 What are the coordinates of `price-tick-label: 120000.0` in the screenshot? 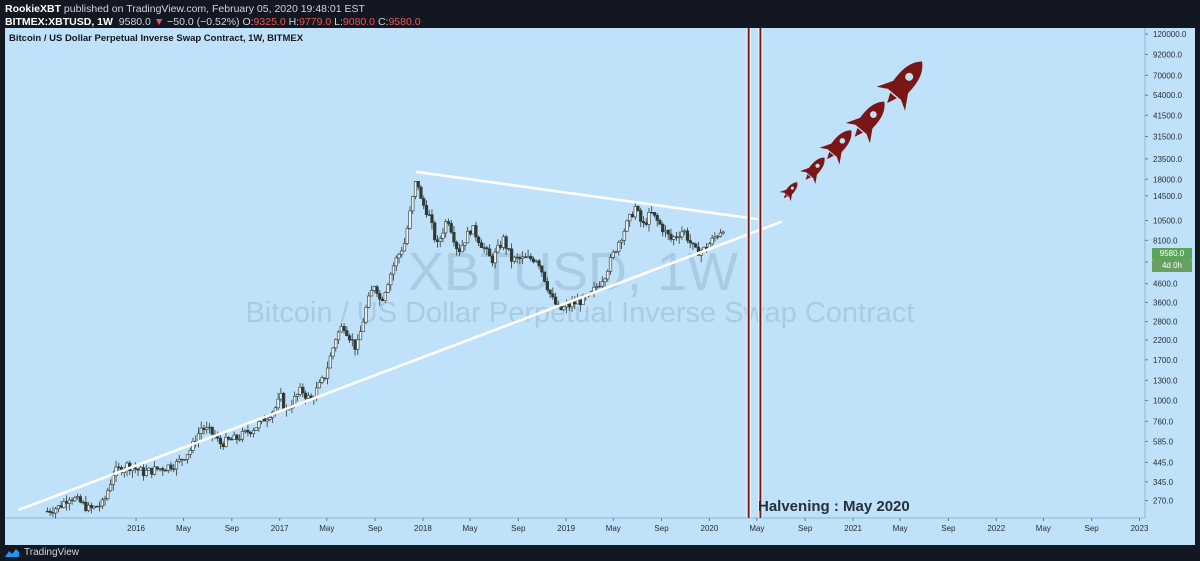 It's located at (1170, 34).